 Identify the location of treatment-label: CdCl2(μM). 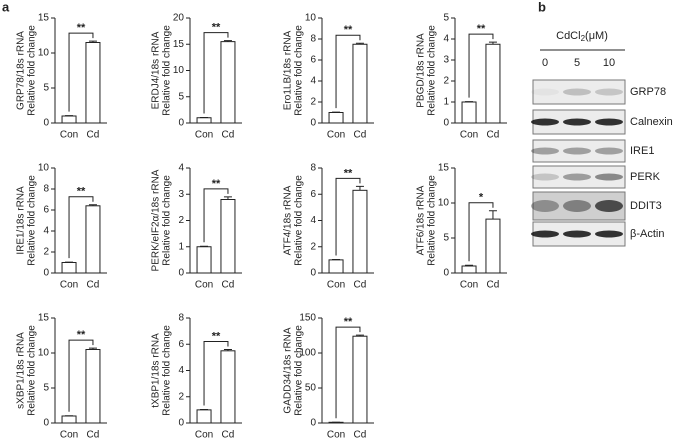
(582, 36).